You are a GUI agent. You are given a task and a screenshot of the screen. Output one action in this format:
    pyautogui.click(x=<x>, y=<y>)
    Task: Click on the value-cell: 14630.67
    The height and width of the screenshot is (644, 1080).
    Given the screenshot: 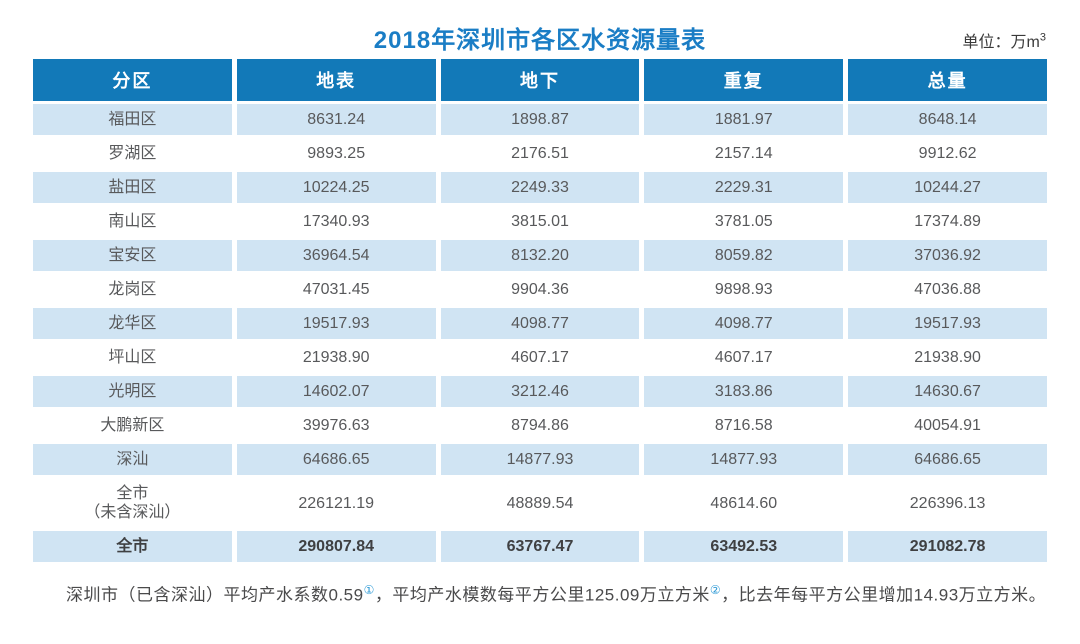 What is the action you would take?
    pyautogui.click(x=947, y=391)
    